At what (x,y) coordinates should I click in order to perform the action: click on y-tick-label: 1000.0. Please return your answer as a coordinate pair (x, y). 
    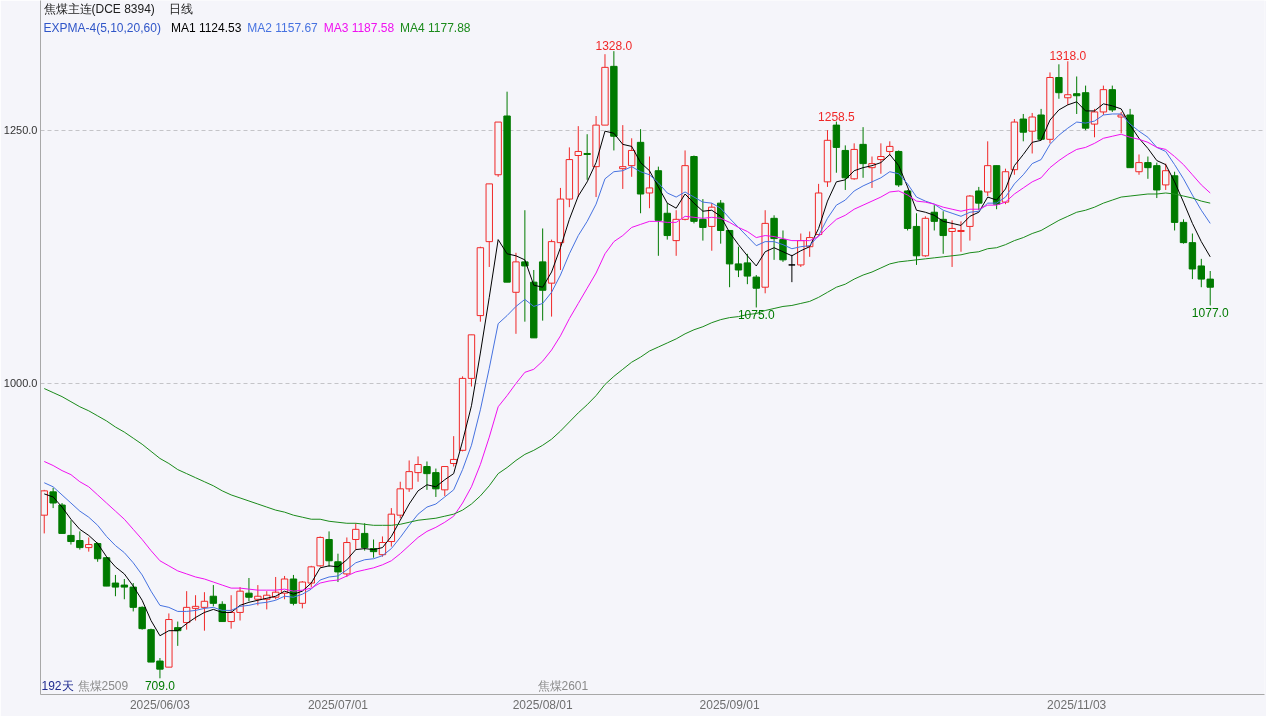
    Looking at the image, I should click on (20, 383).